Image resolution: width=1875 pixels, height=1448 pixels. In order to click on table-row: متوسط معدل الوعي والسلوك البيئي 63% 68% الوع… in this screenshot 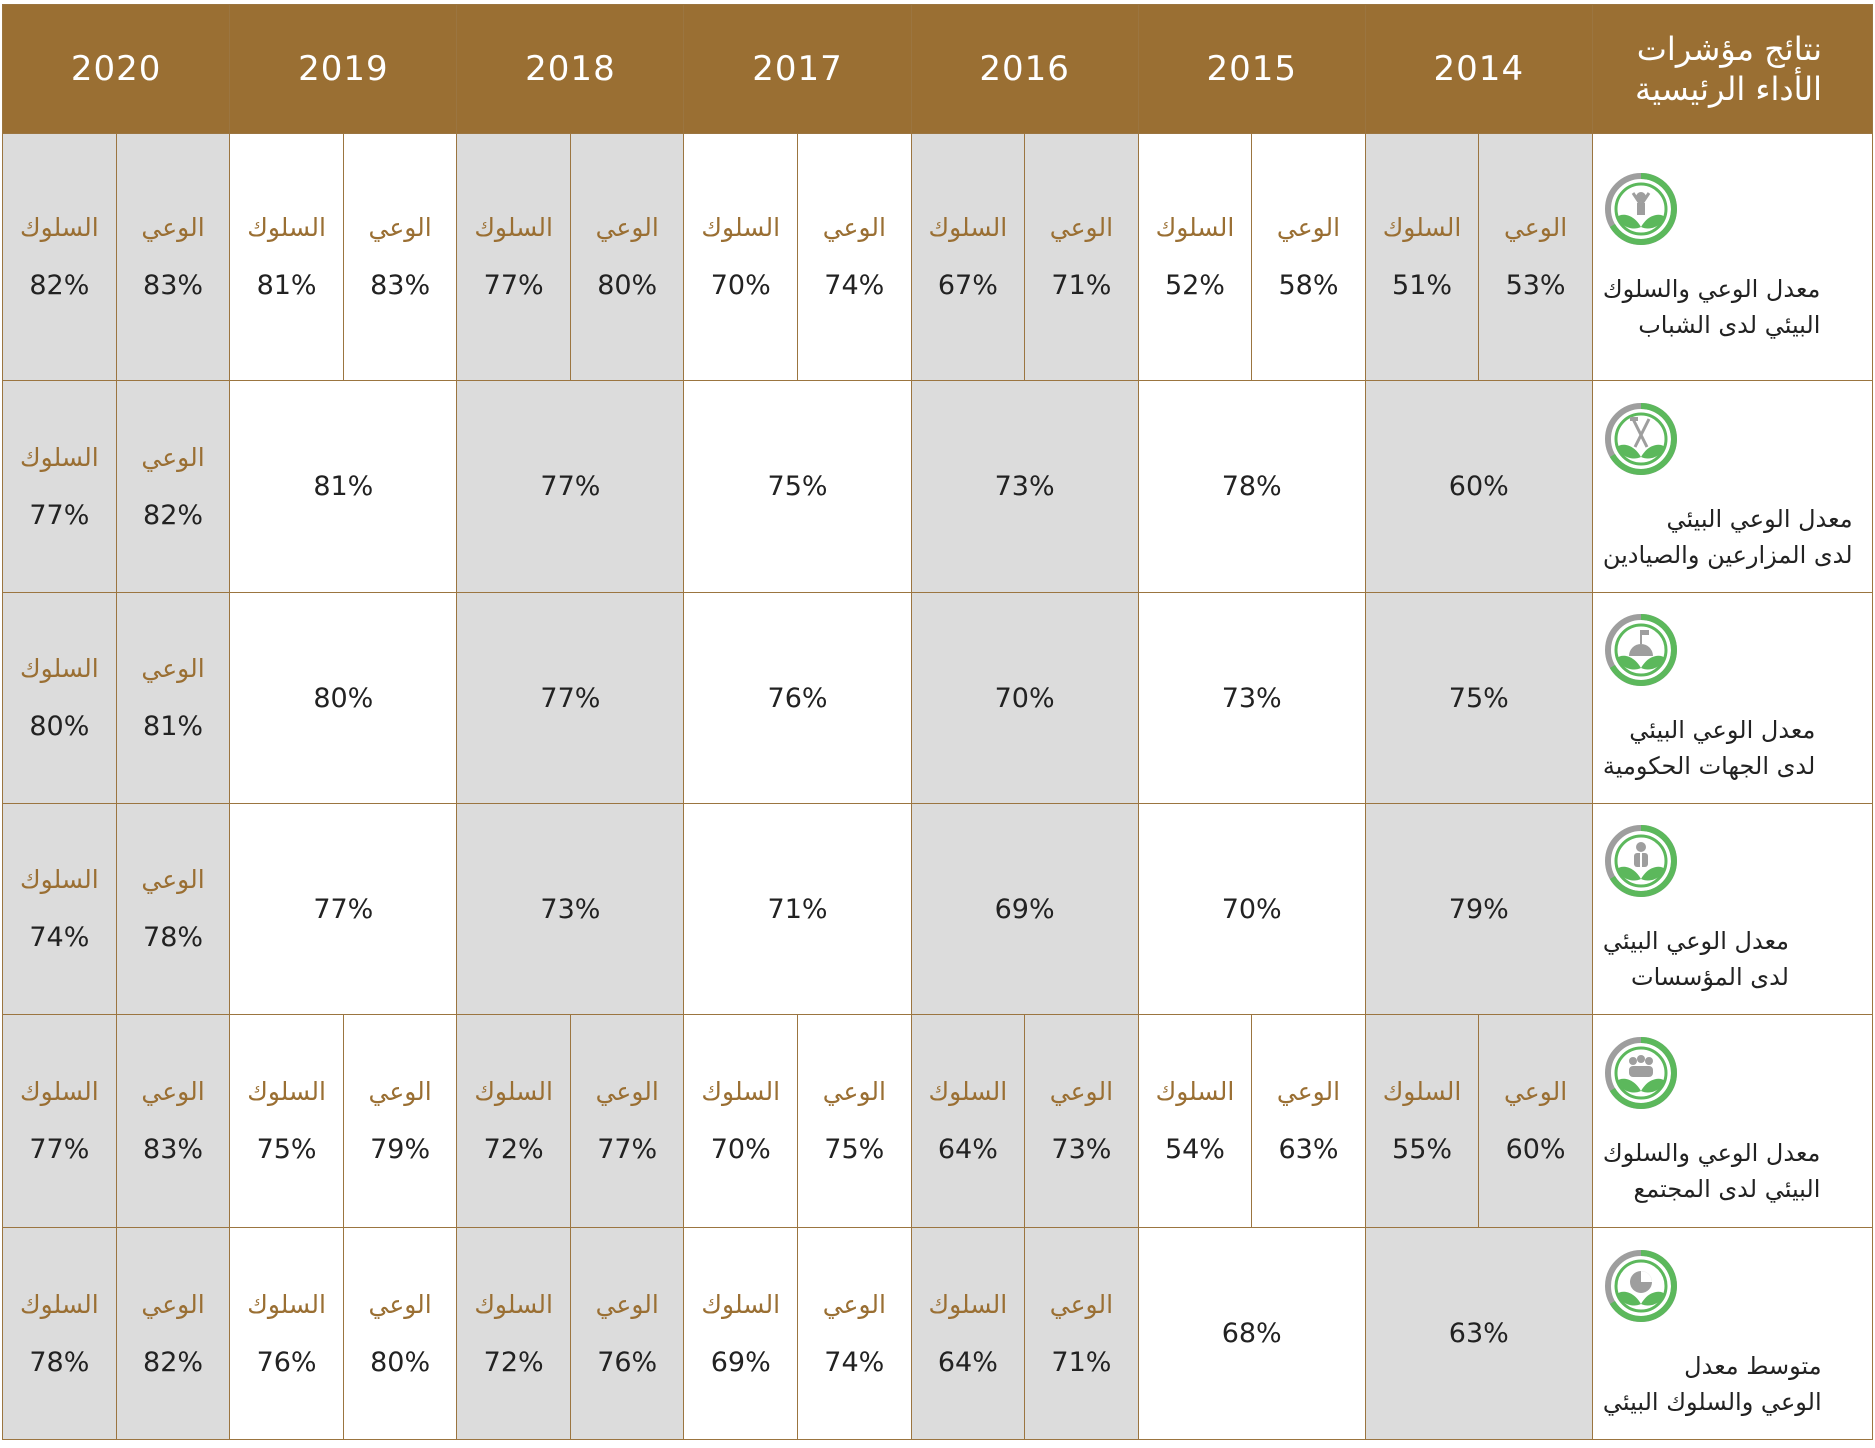, I will do `click(938, 1333)`.